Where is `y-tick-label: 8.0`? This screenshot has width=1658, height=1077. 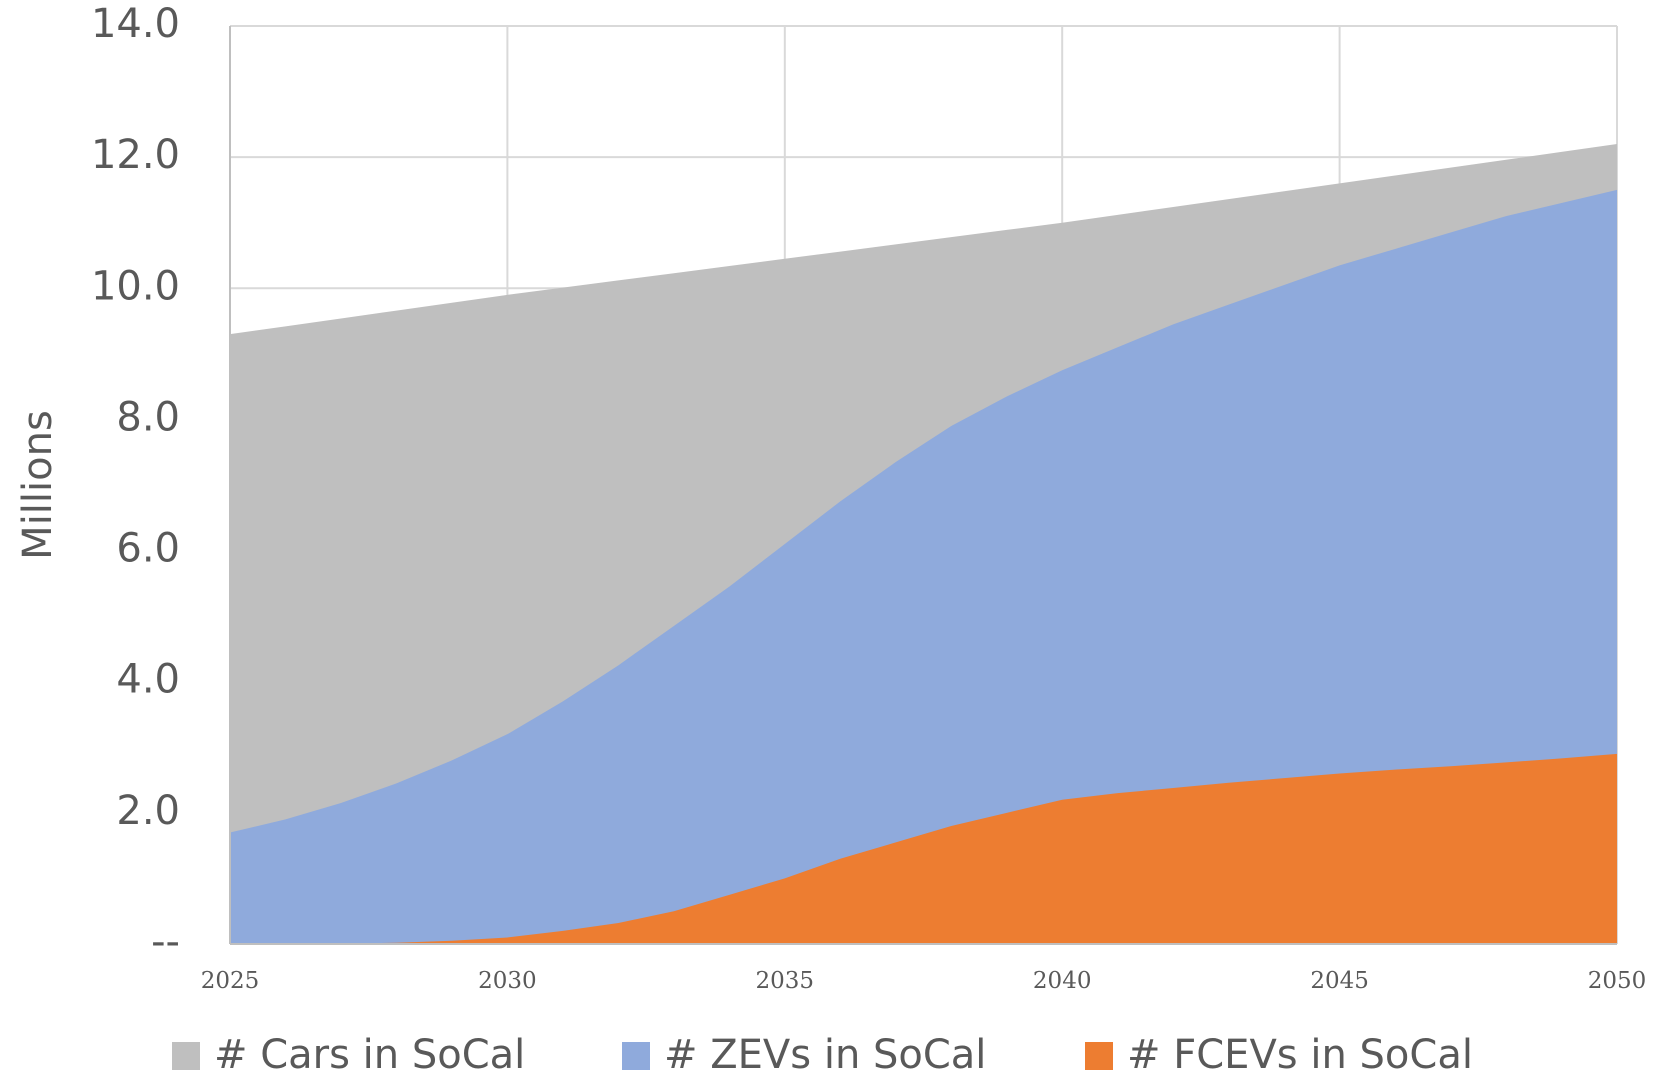
y-tick-label: 8.0 is located at coordinates (148, 417).